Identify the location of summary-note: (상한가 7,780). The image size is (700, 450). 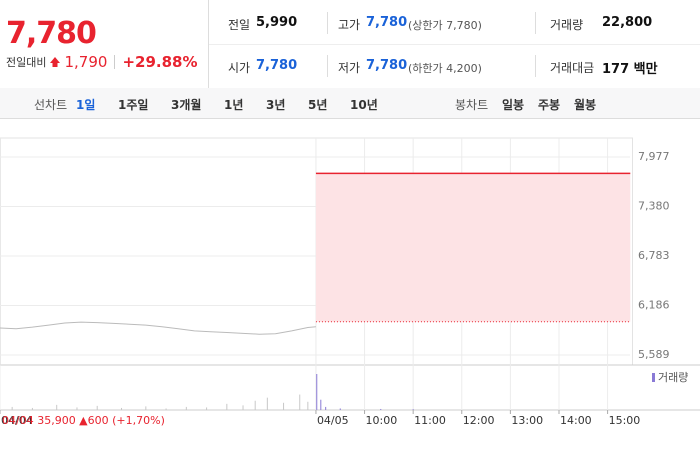
(445, 25).